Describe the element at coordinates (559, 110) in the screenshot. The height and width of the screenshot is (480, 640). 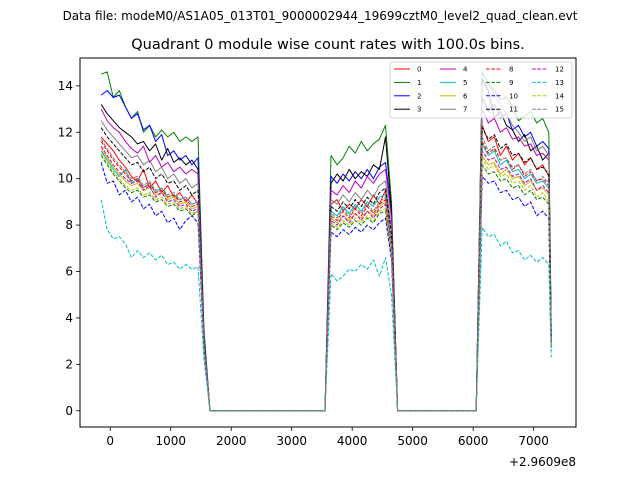
I see `legend-label-15: 15` at that location.